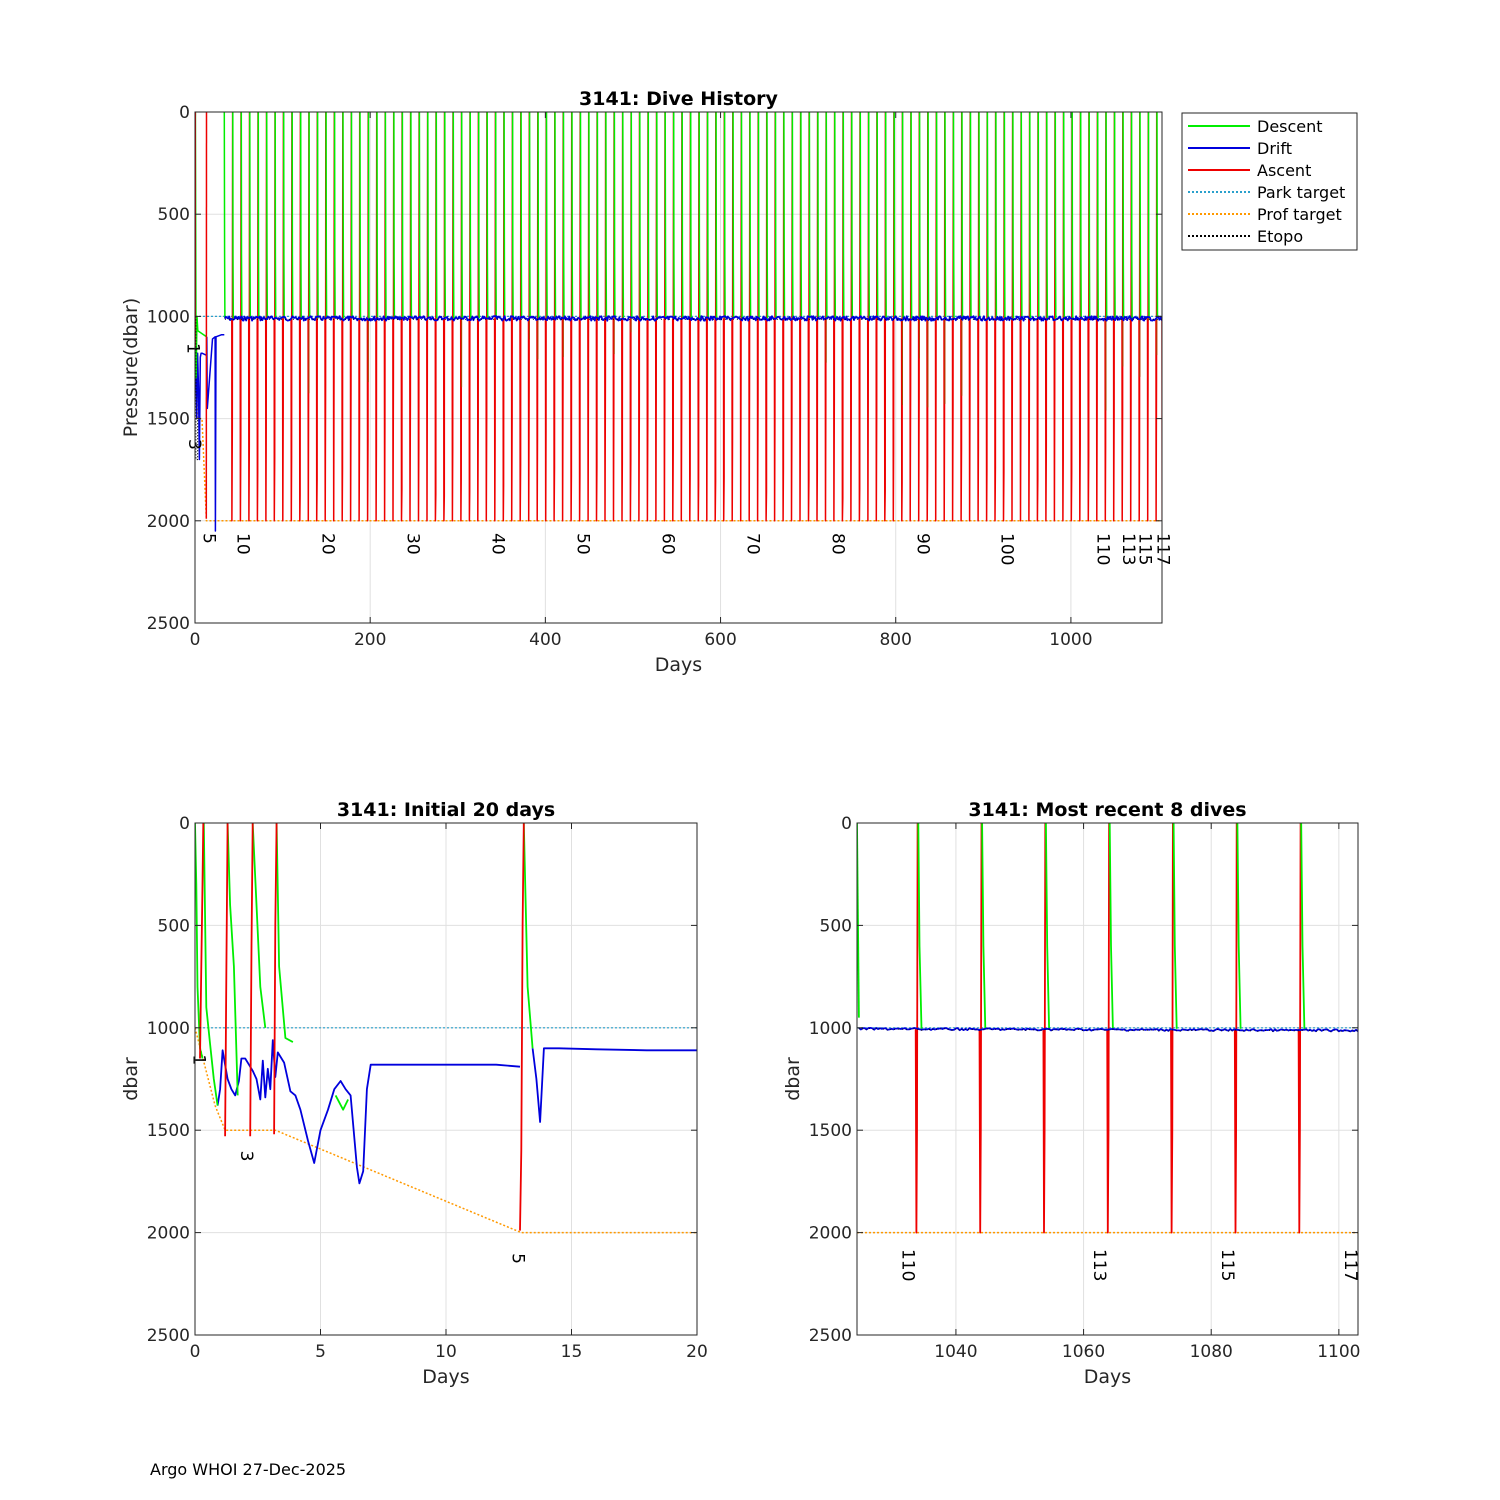  Describe the element at coordinates (243, 544) in the screenshot. I see `cycle-label: 10` at that location.